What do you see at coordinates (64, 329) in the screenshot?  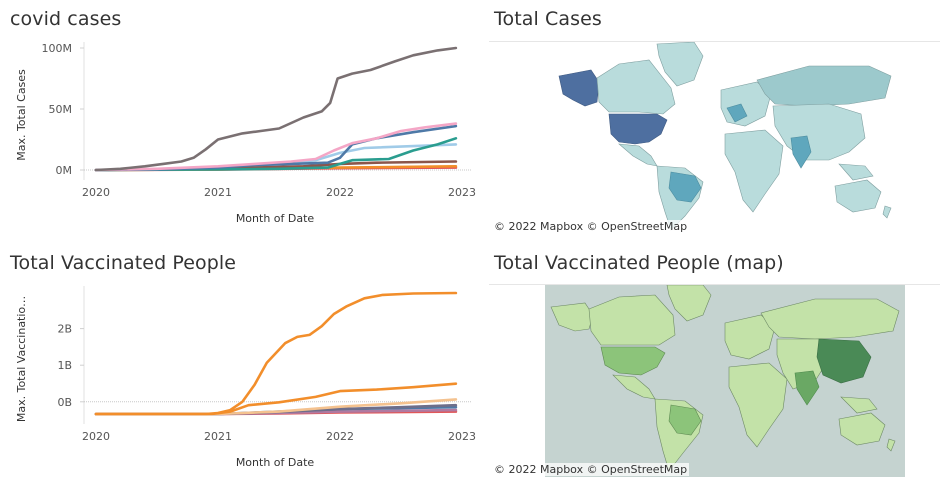 I see `y-tick-label: 2B` at bounding box center [64, 329].